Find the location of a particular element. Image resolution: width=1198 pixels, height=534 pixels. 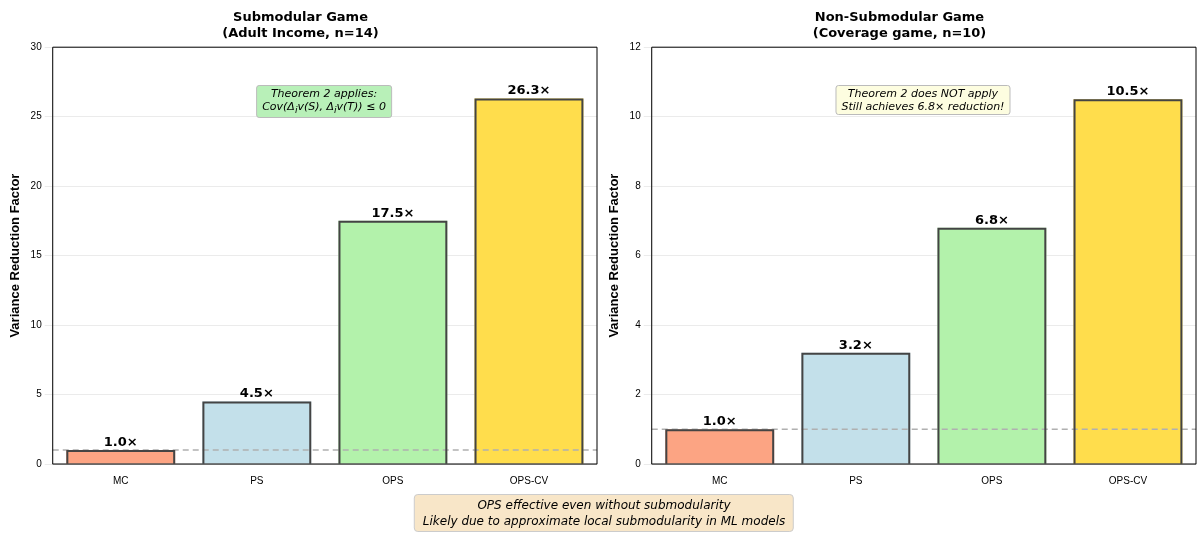

text: OPS effective even without submodularity Likely due to approximate local submodularity in ML models is located at coordinates (604, 513).